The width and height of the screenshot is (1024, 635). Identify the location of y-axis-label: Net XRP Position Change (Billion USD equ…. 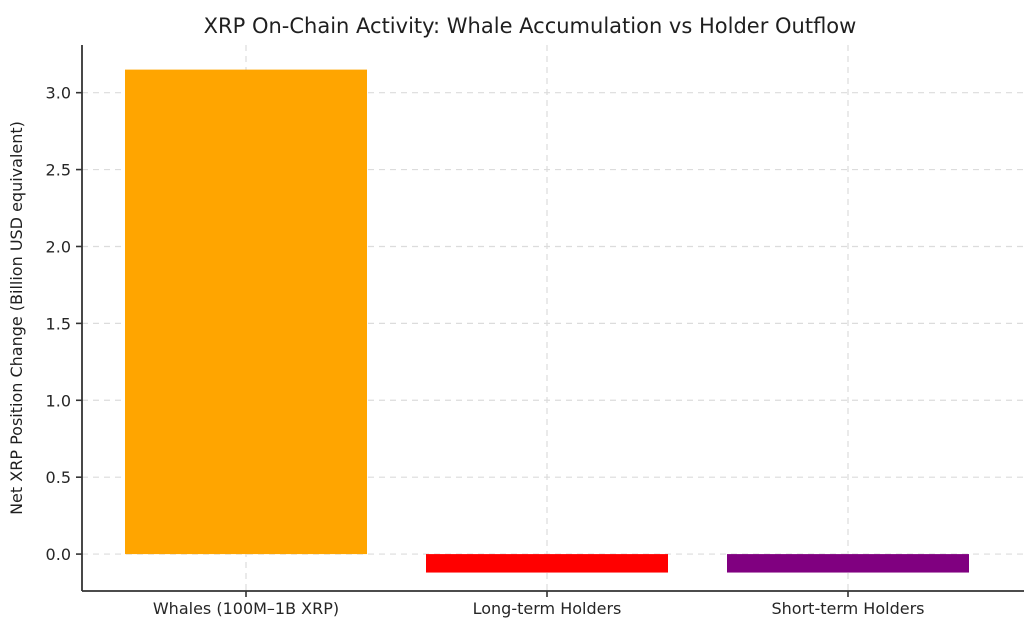
(16, 318).